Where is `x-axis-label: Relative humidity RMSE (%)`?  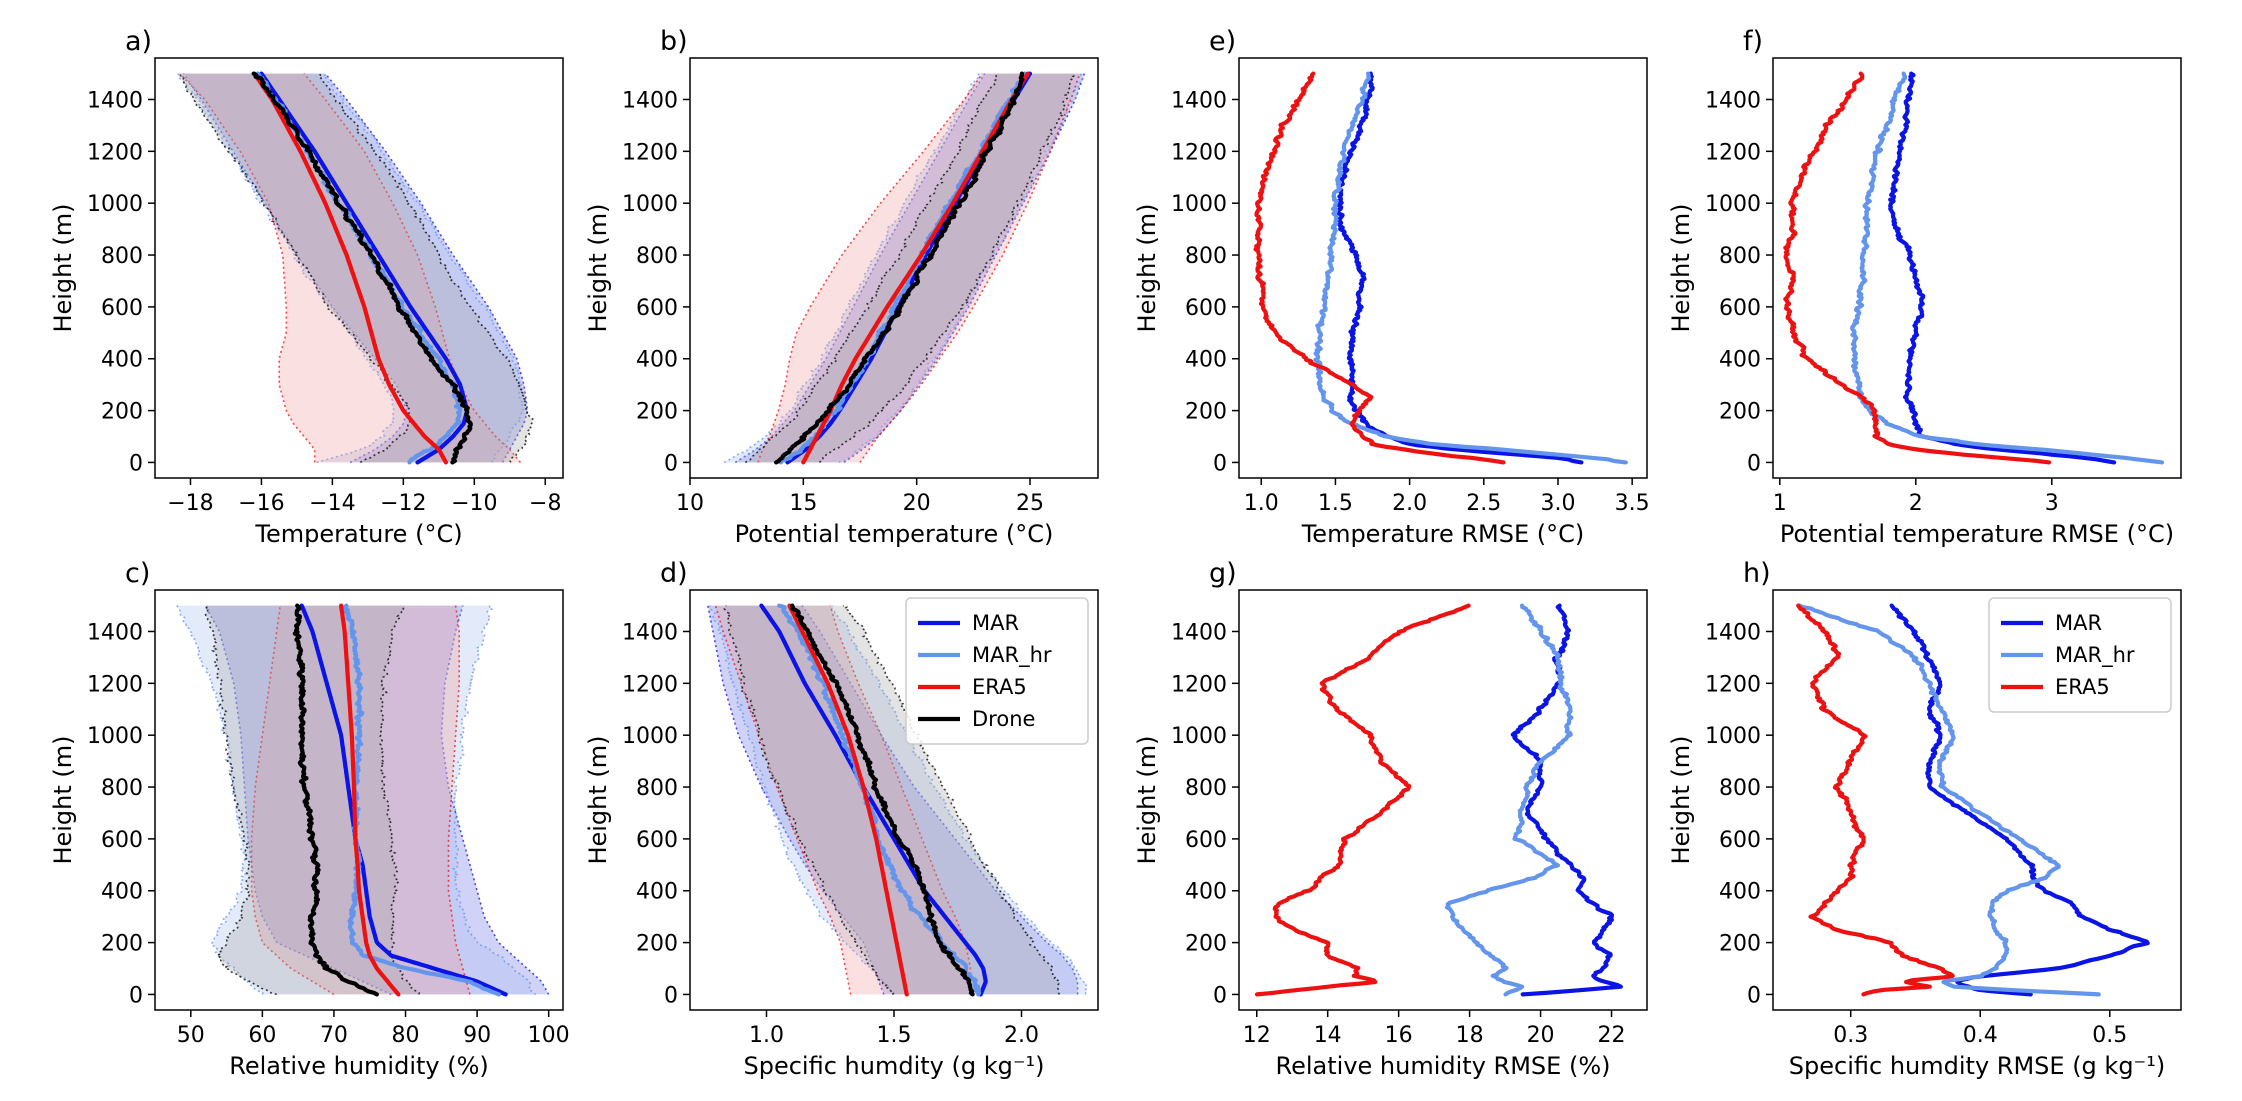 x-axis-label: Relative humidity RMSE (%) is located at coordinates (1443, 1066).